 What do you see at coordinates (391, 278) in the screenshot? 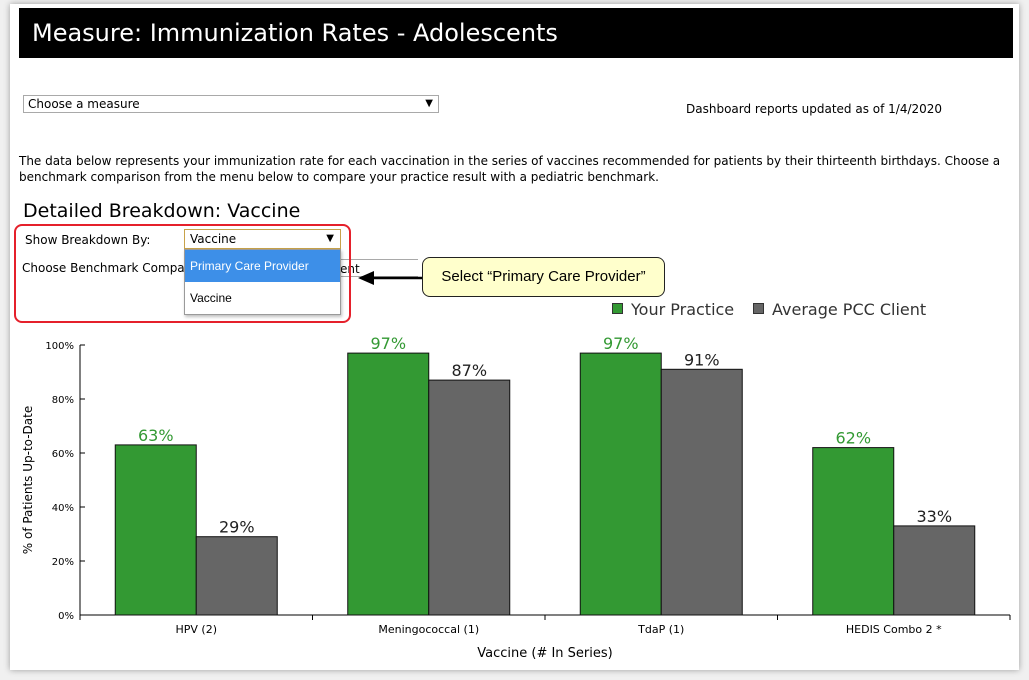
I see `callout-arrow-icon` at bounding box center [391, 278].